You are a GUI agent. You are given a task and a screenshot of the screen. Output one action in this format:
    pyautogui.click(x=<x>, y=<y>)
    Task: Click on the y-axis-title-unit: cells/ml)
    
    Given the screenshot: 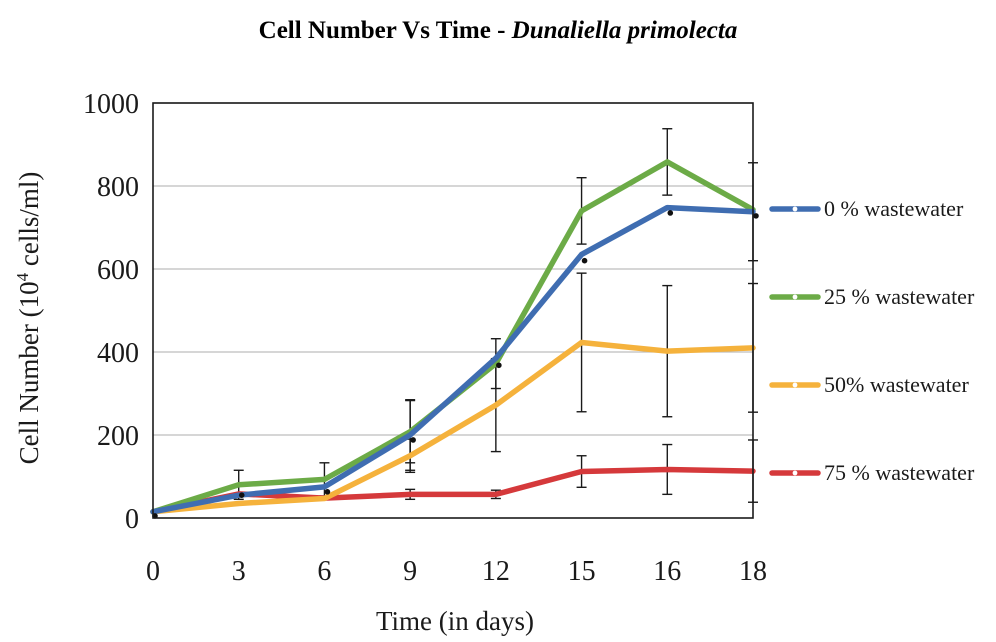 What is the action you would take?
    pyautogui.click(x=29, y=222)
    